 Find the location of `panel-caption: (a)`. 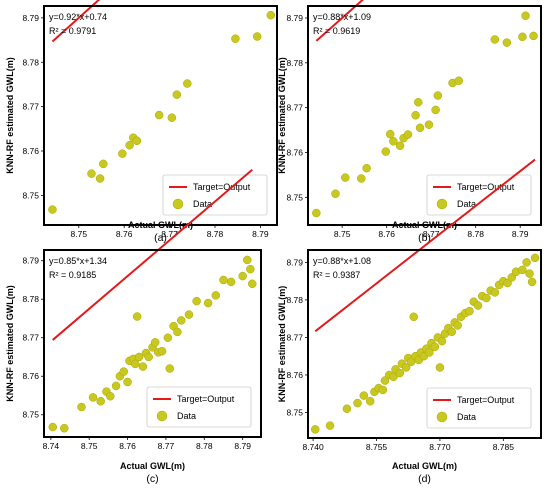

panel-caption: (a) is located at coordinates (160, 238).